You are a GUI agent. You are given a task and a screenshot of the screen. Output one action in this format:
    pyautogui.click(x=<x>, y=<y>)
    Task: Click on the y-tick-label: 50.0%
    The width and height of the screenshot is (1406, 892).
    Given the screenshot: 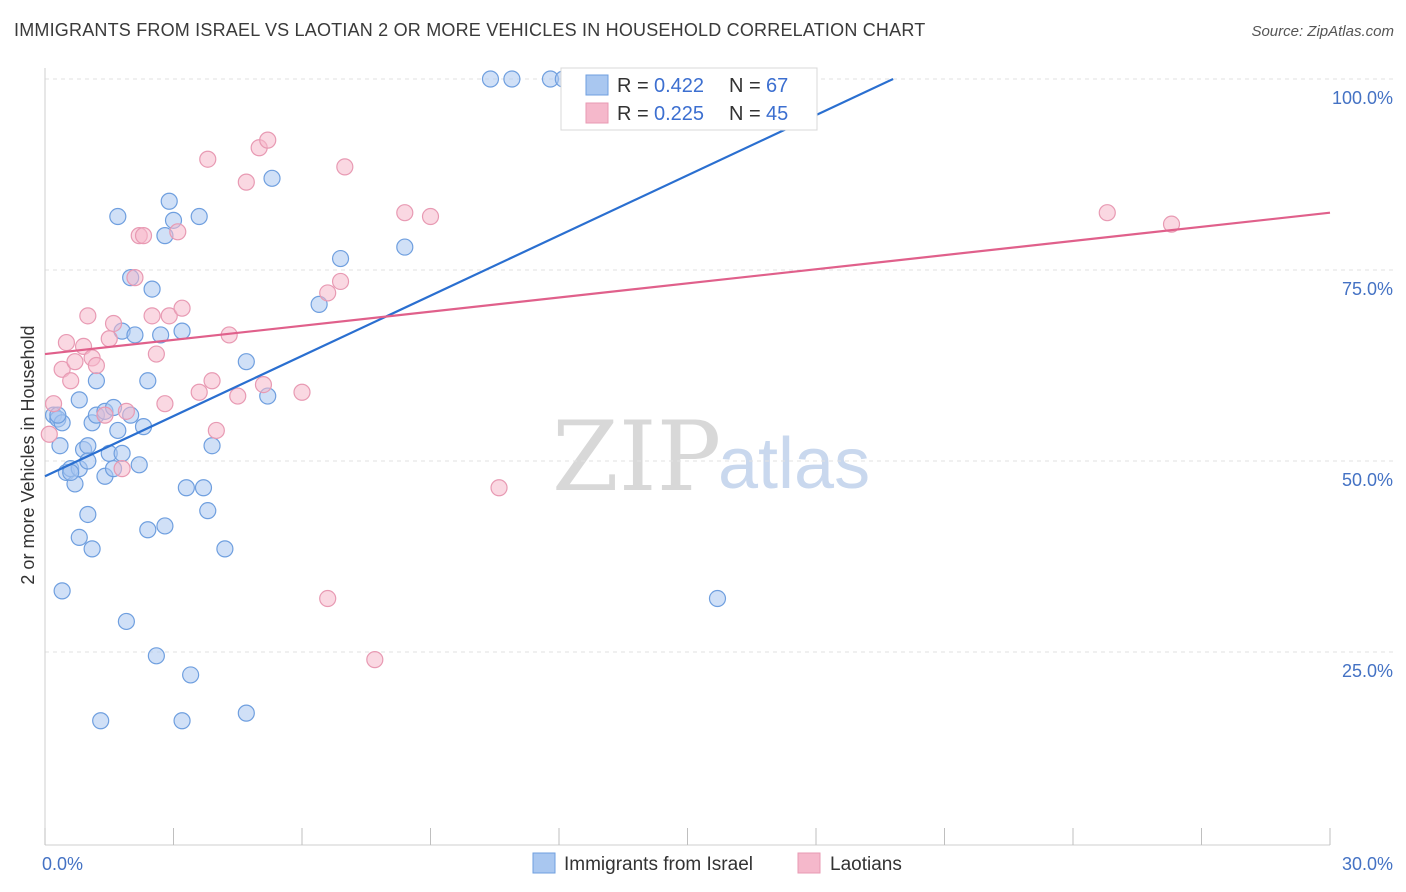 What is the action you would take?
    pyautogui.click(x=1367, y=480)
    